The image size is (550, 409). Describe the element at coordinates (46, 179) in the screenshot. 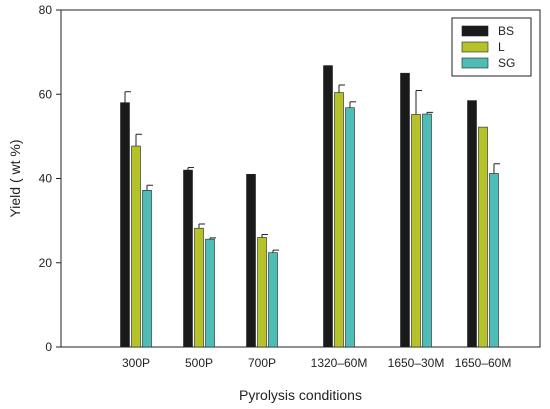

I see `y-tick-label: 40` at that location.